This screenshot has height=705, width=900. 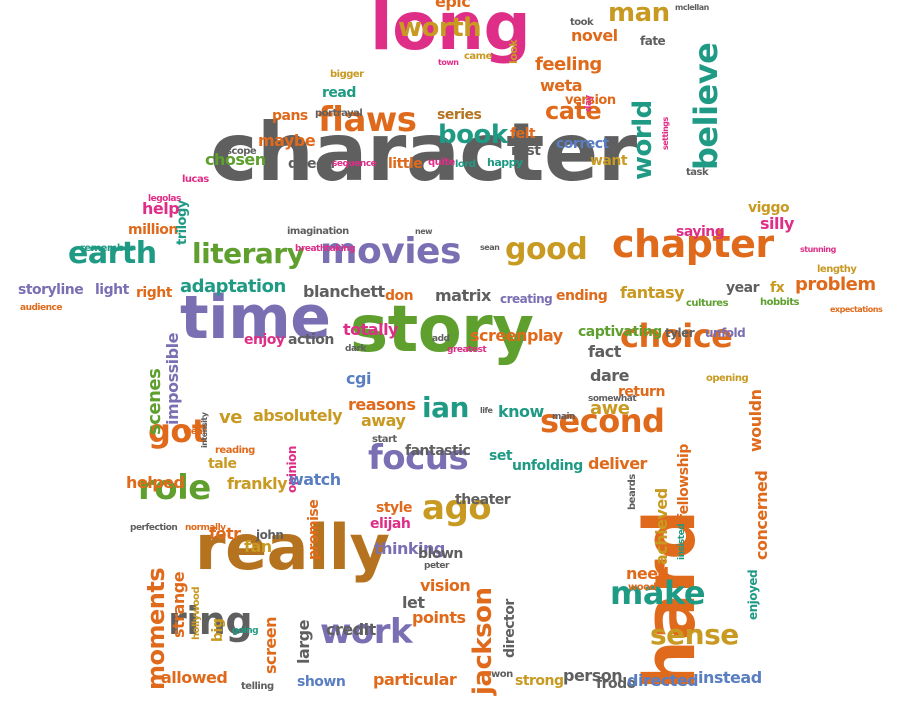 What do you see at coordinates (453, 5) in the screenshot?
I see `word-epic: epic` at bounding box center [453, 5].